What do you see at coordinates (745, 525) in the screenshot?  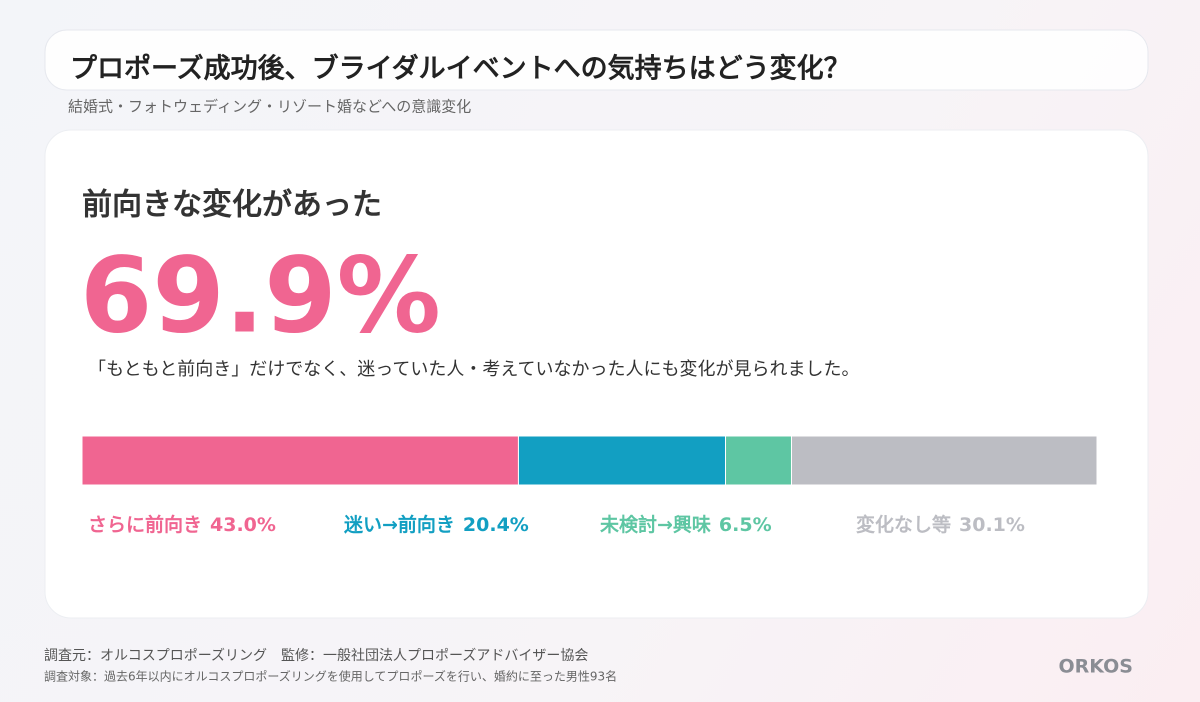 I see `legend-value: 6.5%` at bounding box center [745, 525].